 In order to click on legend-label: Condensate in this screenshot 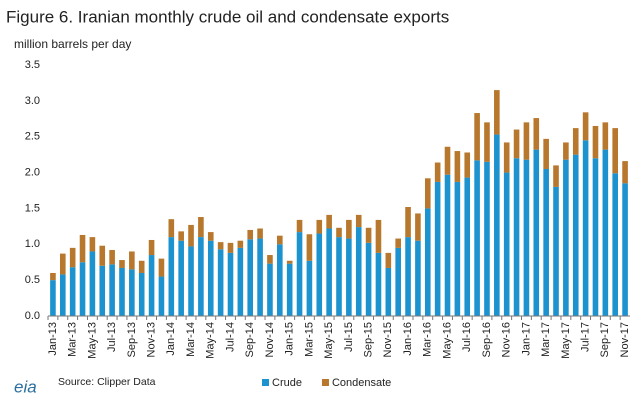, I will do `click(361, 383)`.